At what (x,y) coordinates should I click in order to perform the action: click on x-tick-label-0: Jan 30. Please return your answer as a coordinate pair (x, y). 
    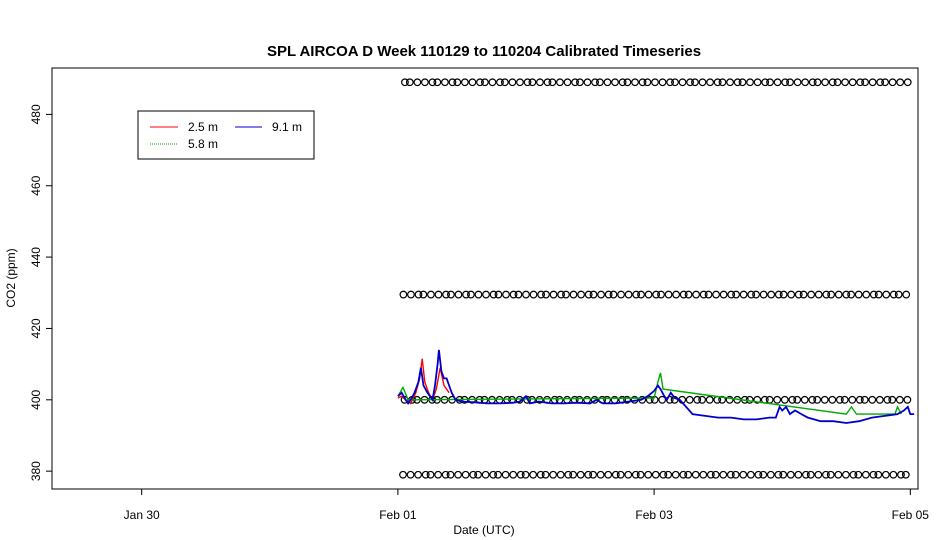
    Looking at the image, I should click on (142, 515).